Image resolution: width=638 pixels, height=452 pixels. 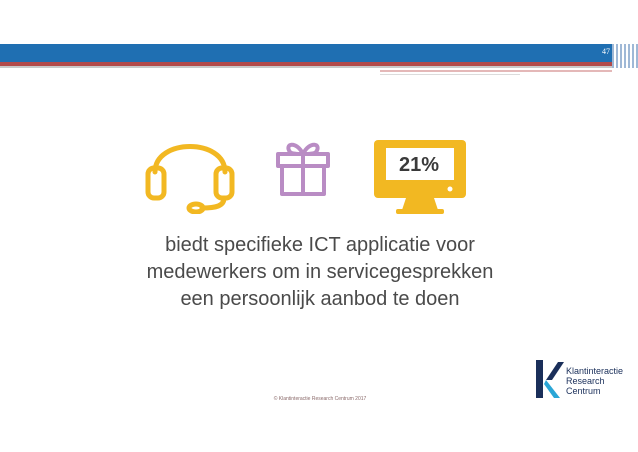 I want to click on stat-line: een persoonlijk aanbod te doen, so click(x=320, y=299).